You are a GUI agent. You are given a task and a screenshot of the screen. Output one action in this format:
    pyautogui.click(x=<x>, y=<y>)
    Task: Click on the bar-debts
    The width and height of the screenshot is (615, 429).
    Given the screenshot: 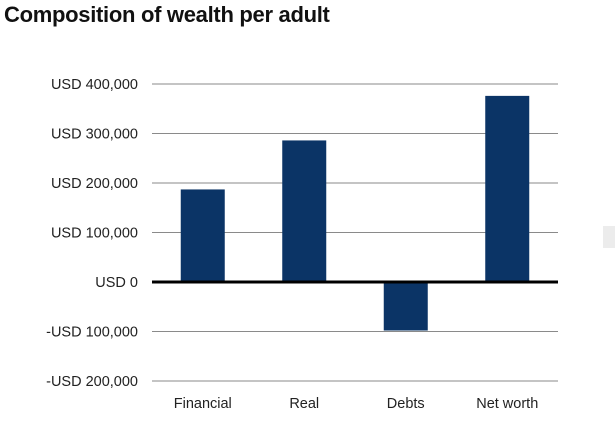 What is the action you would take?
    pyautogui.click(x=405, y=306)
    